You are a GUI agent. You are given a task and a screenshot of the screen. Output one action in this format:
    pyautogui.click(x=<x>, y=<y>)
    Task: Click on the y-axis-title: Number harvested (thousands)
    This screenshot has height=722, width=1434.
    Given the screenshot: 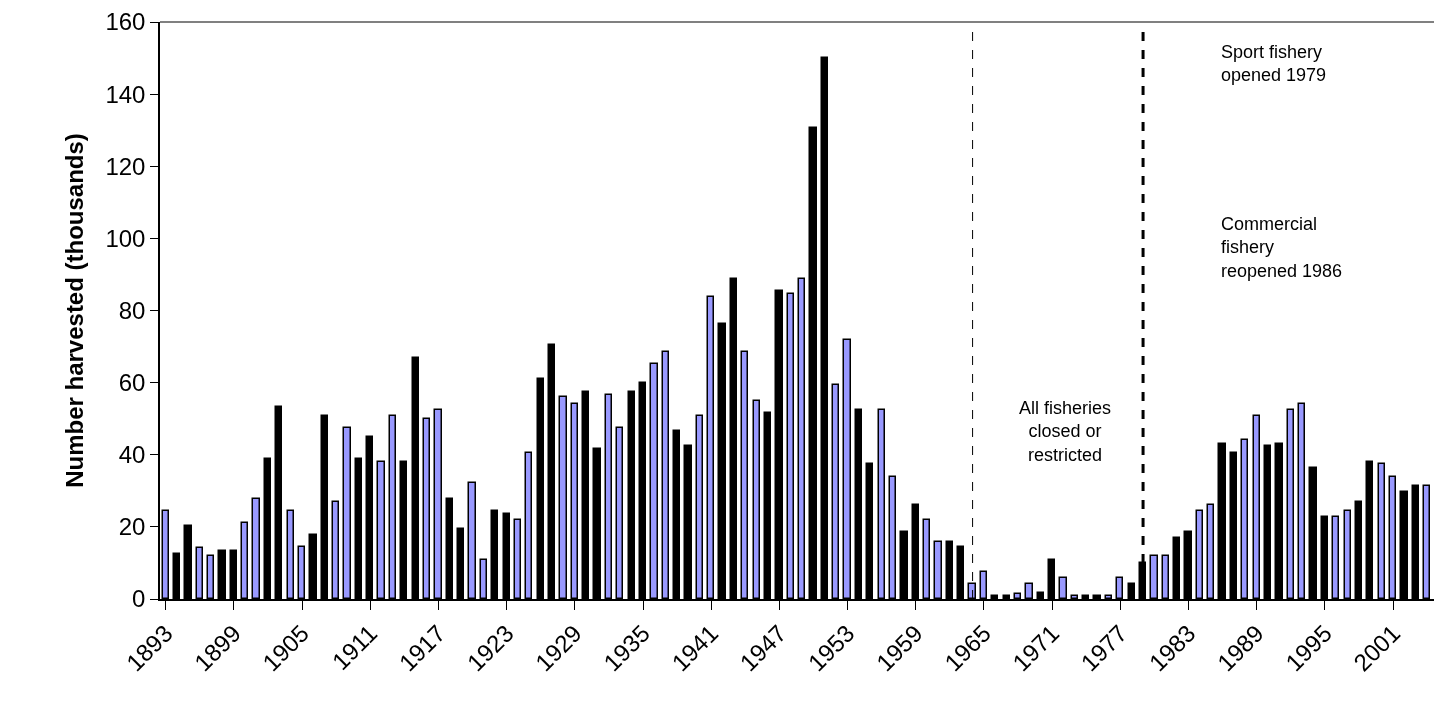 What is the action you would take?
    pyautogui.click(x=74, y=310)
    